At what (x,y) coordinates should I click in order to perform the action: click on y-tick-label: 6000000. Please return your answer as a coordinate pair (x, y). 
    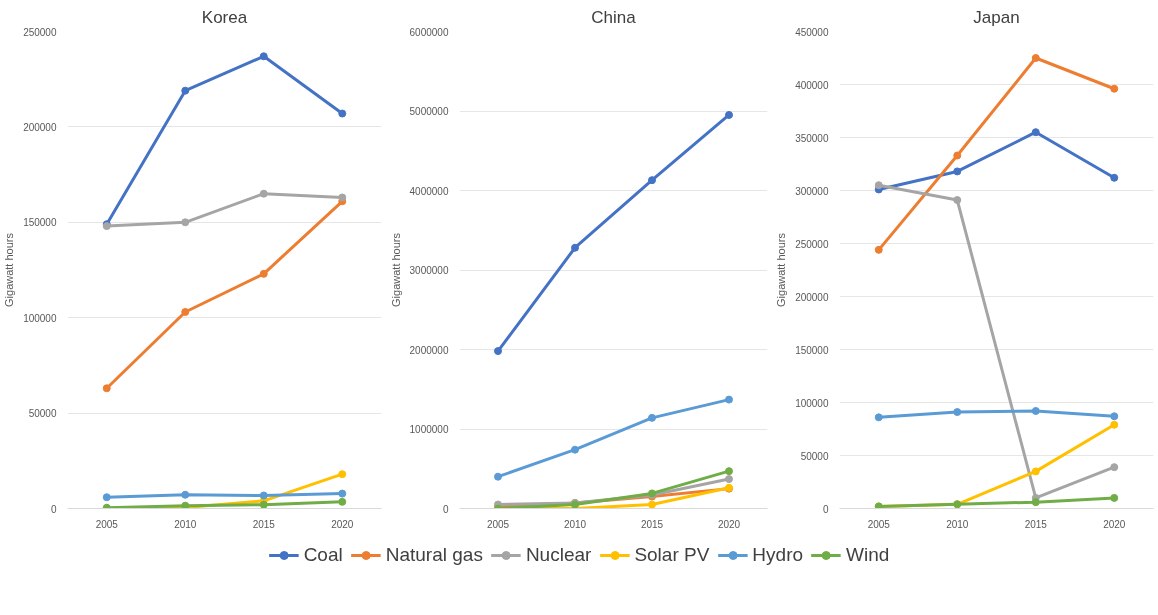
    Looking at the image, I should click on (429, 32).